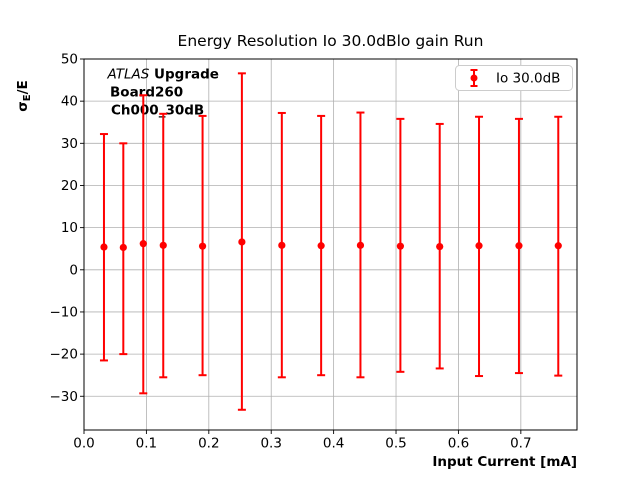  Describe the element at coordinates (395, 444) in the screenshot. I see `x-tick-label: 0.5` at that location.